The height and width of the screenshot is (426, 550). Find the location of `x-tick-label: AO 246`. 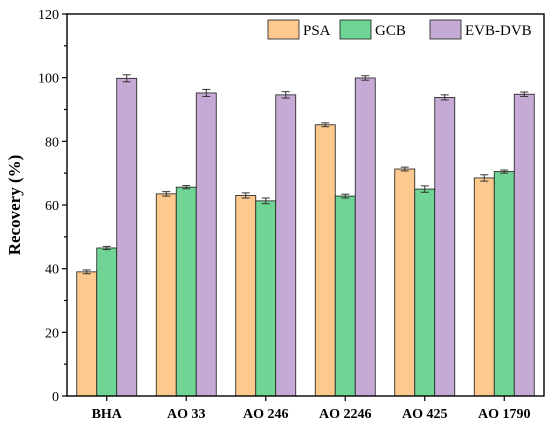

x-tick-label: AO 246 is located at coordinates (266, 414).